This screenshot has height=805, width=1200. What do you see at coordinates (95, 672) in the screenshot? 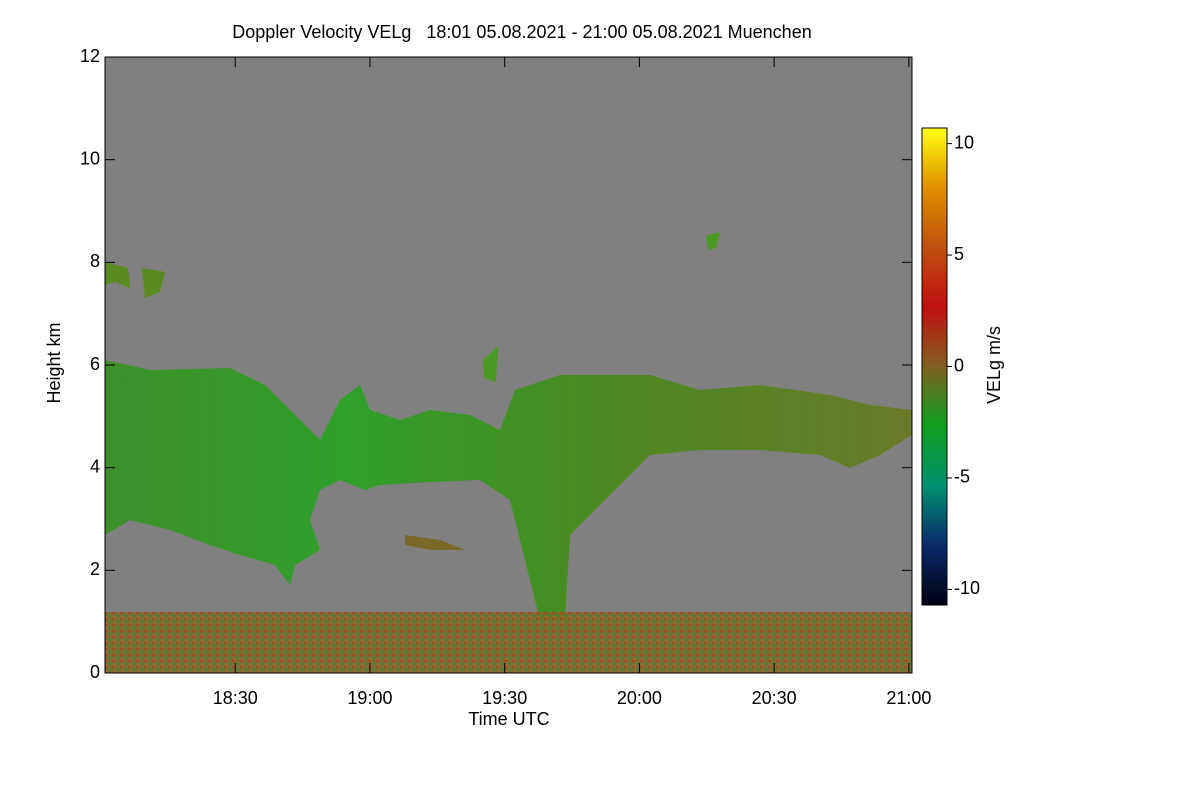
I see `y-tick-label: 0` at bounding box center [95, 672].